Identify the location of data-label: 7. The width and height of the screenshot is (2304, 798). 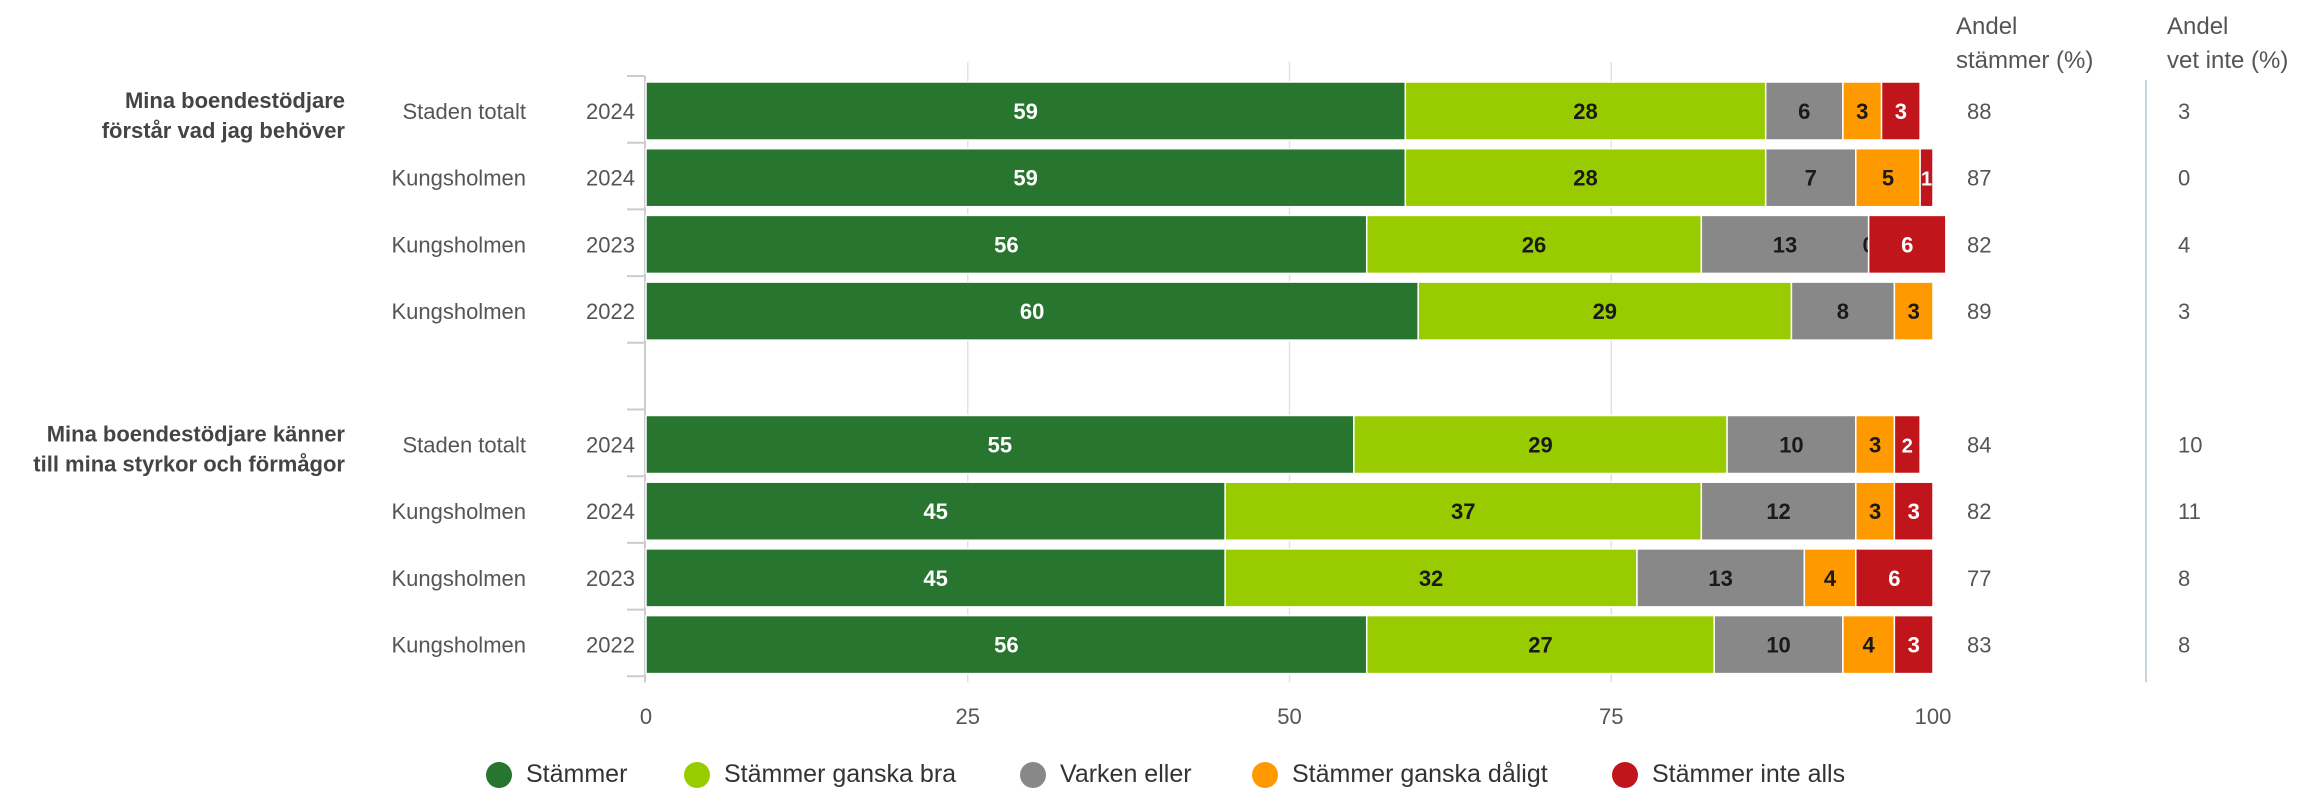
(1811, 178).